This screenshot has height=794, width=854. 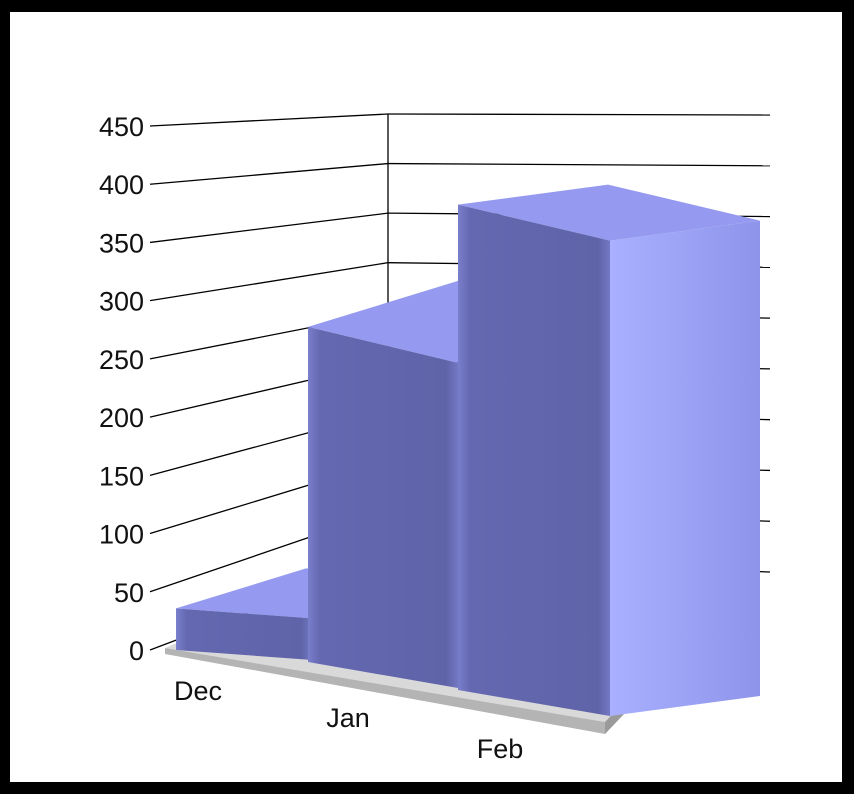 What do you see at coordinates (385, 691) in the screenshot?
I see `floor-edge-front` at bounding box center [385, 691].